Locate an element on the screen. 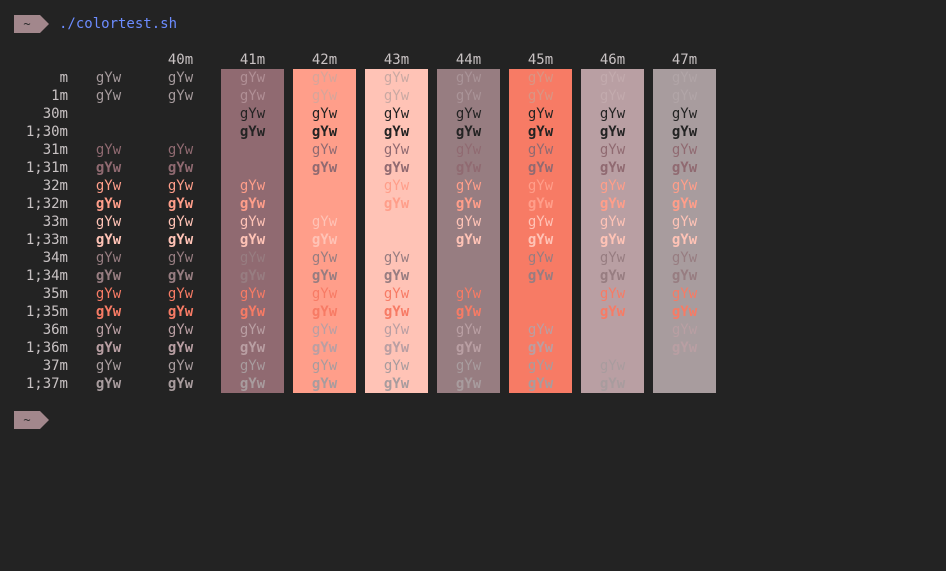  column-header: 41m is located at coordinates (252, 60).